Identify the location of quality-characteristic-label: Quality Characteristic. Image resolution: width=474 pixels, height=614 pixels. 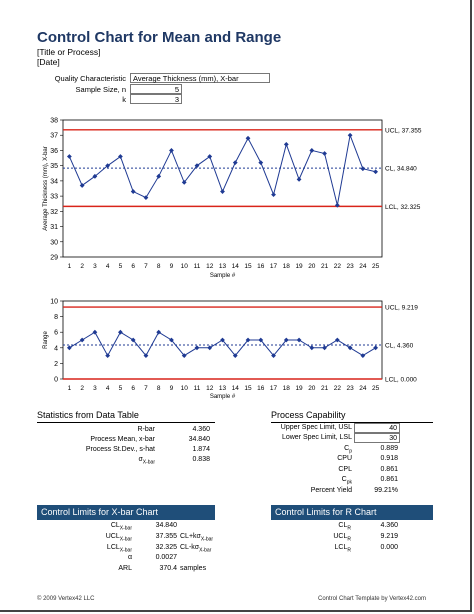
(90, 78).